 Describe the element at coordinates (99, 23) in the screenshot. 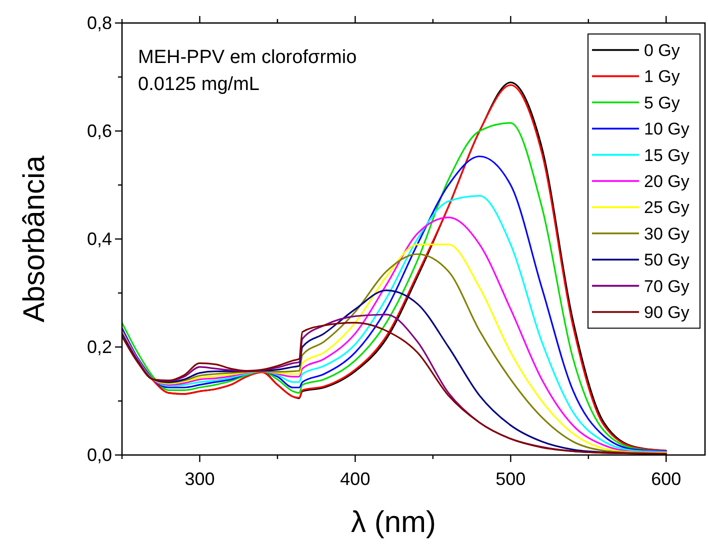

I see `y-tick-label: 0,8` at that location.